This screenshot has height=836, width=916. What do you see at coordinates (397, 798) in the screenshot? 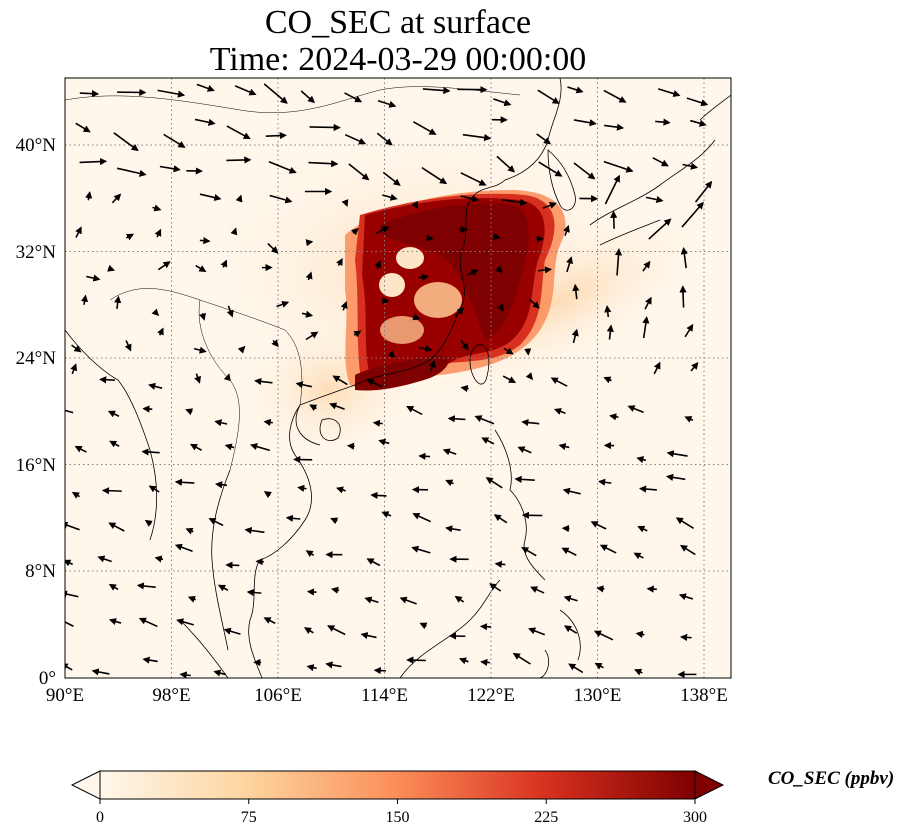
I see `colorbar: 0 75 150 225 300` at bounding box center [397, 798].